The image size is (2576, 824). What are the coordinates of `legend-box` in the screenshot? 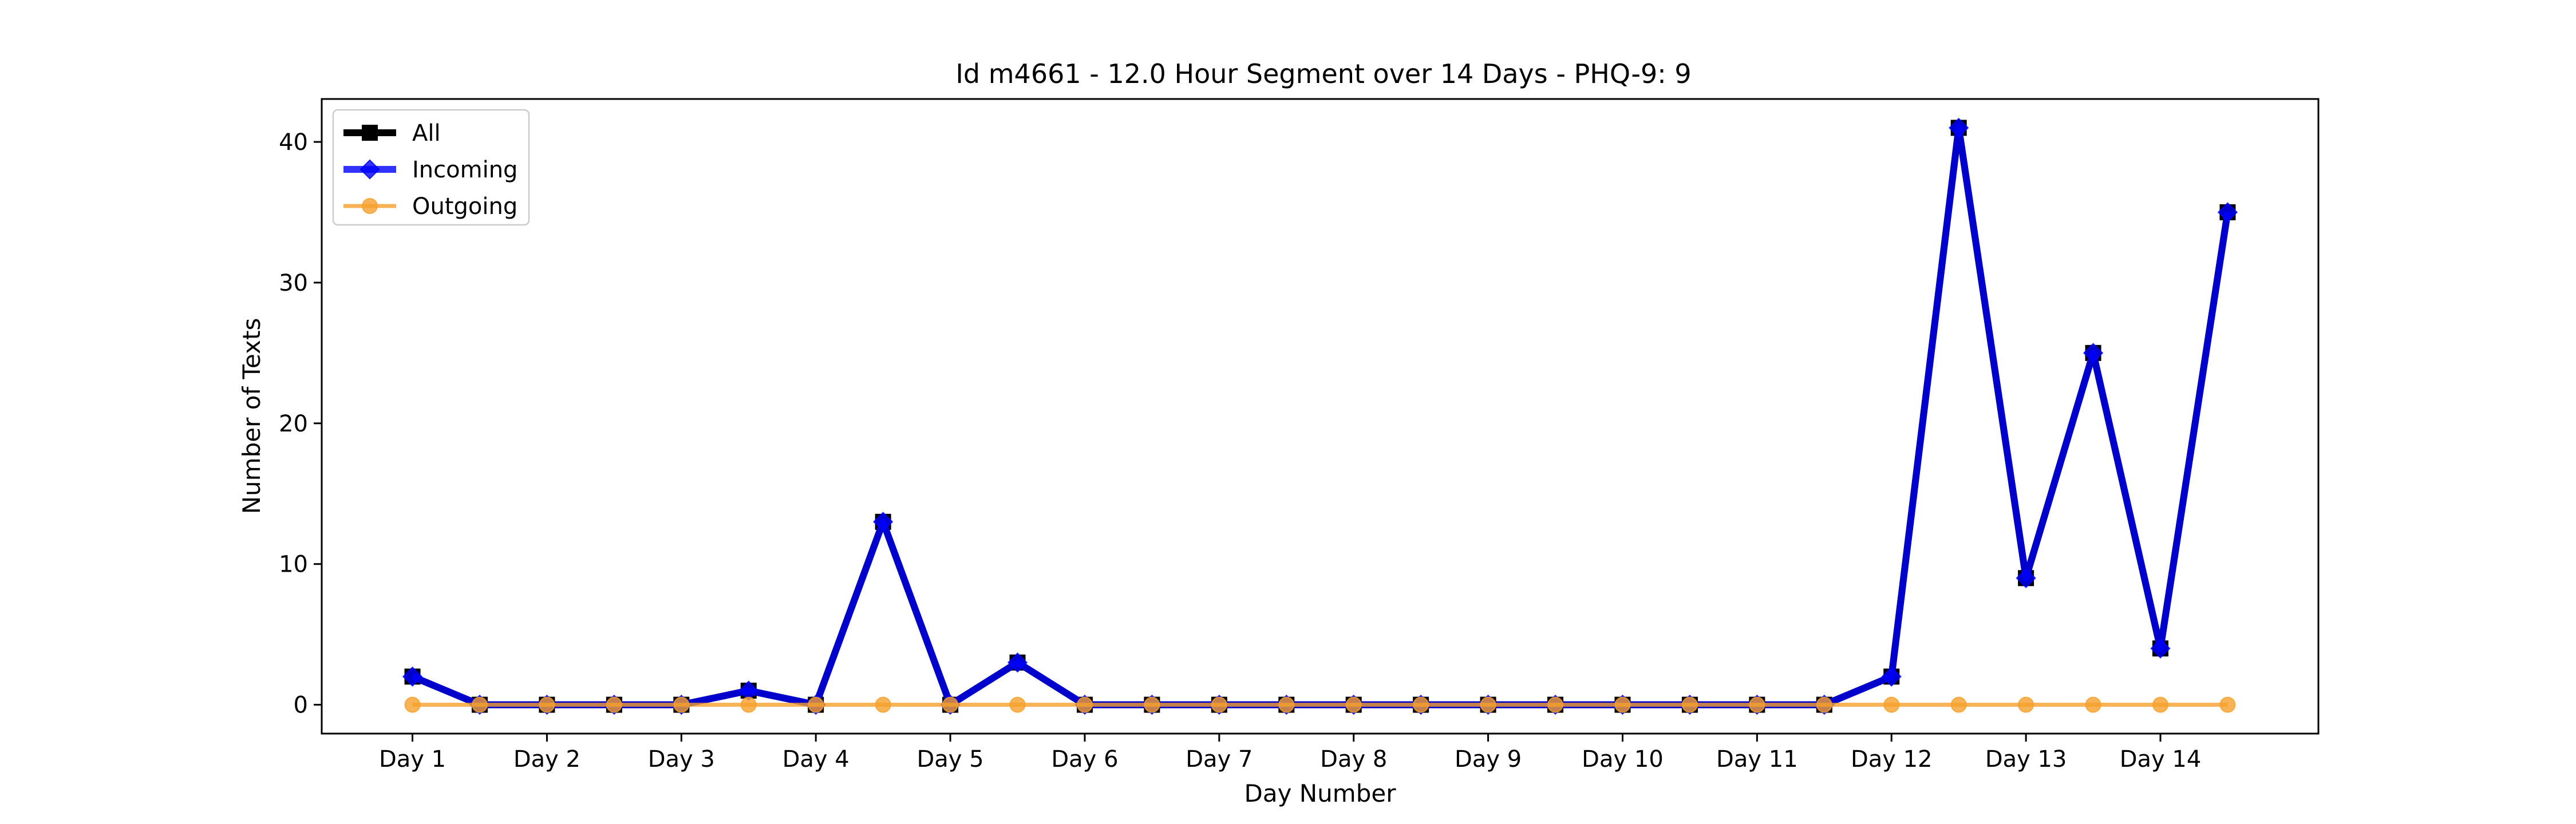 It's located at (431, 167).